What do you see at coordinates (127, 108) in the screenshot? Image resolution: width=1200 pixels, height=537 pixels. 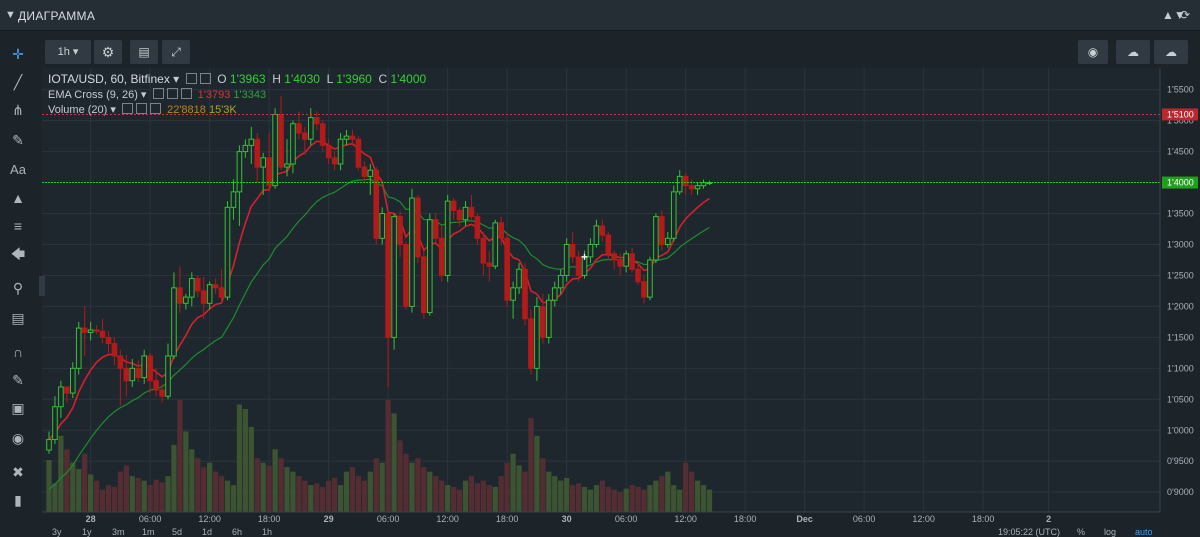 I see `volume-eye-icon` at bounding box center [127, 108].